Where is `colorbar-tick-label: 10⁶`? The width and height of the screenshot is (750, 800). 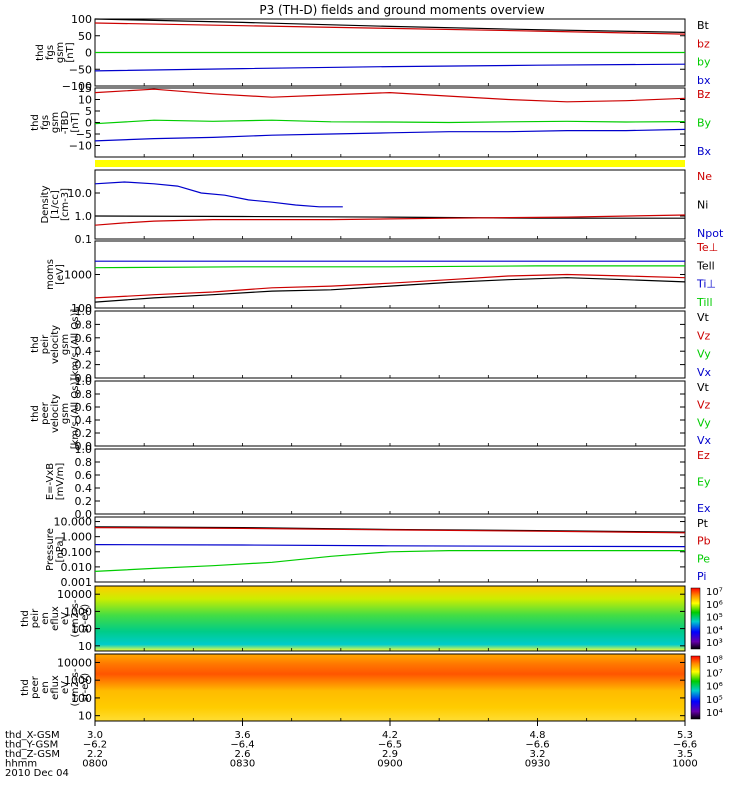
colorbar-tick-label: 10⁶ is located at coordinates (714, 605).